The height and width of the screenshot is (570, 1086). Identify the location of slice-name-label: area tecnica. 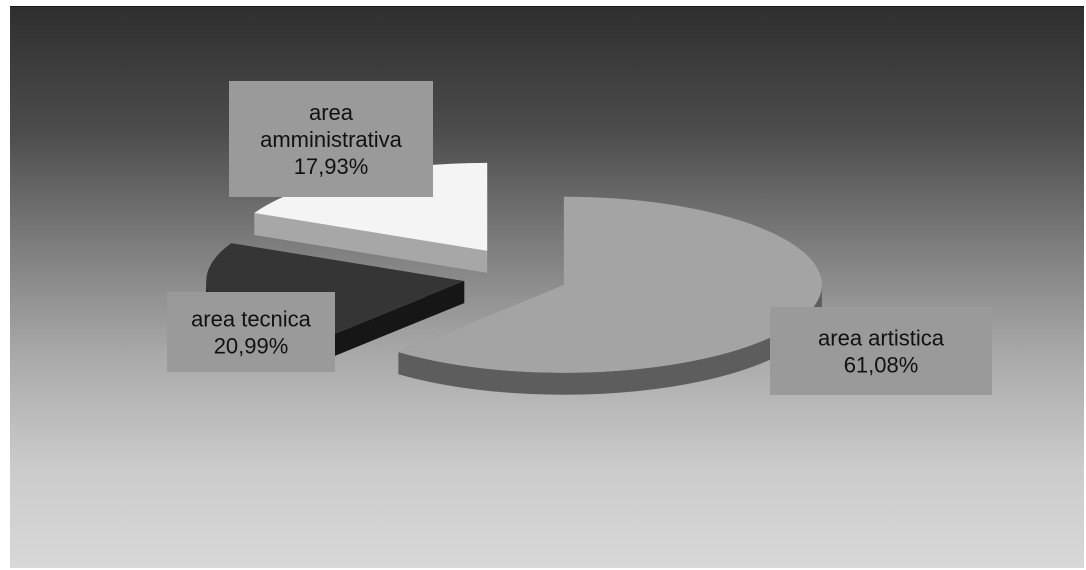
(251, 319).